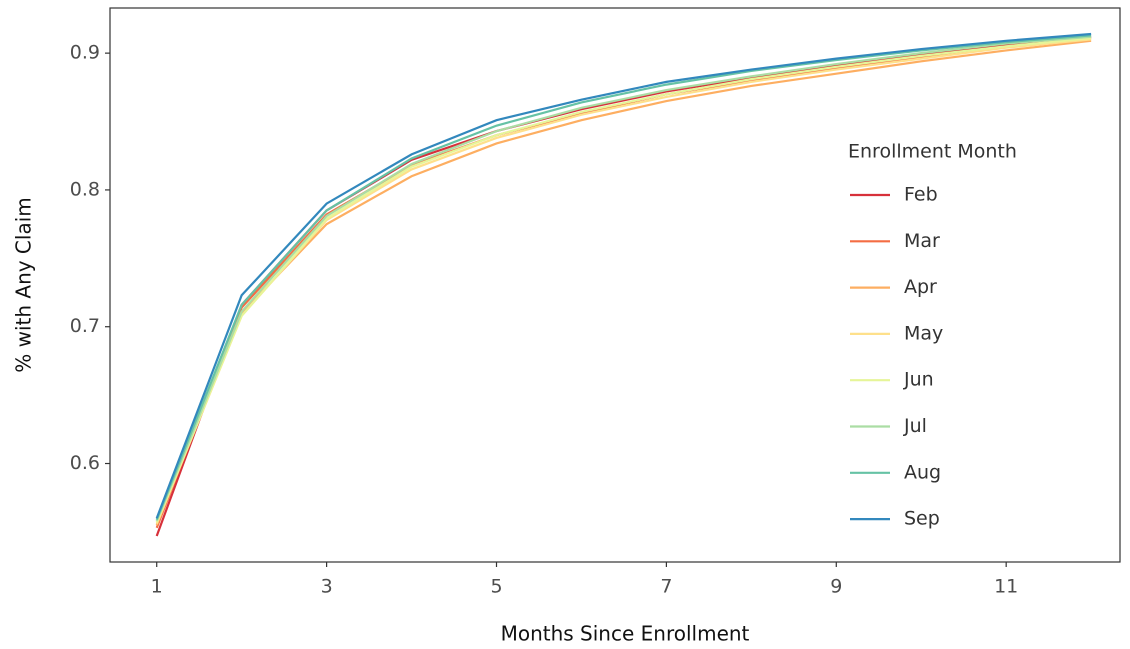 The image size is (1130, 649). What do you see at coordinates (932, 152) in the screenshot?
I see `legend-title: Enrollment Month` at bounding box center [932, 152].